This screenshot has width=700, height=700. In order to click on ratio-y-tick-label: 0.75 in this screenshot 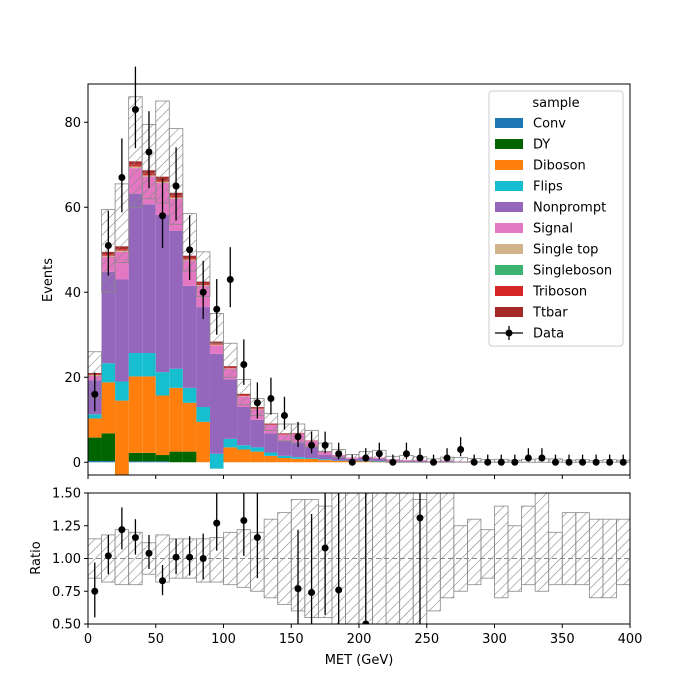, I will do `click(66, 592)`.